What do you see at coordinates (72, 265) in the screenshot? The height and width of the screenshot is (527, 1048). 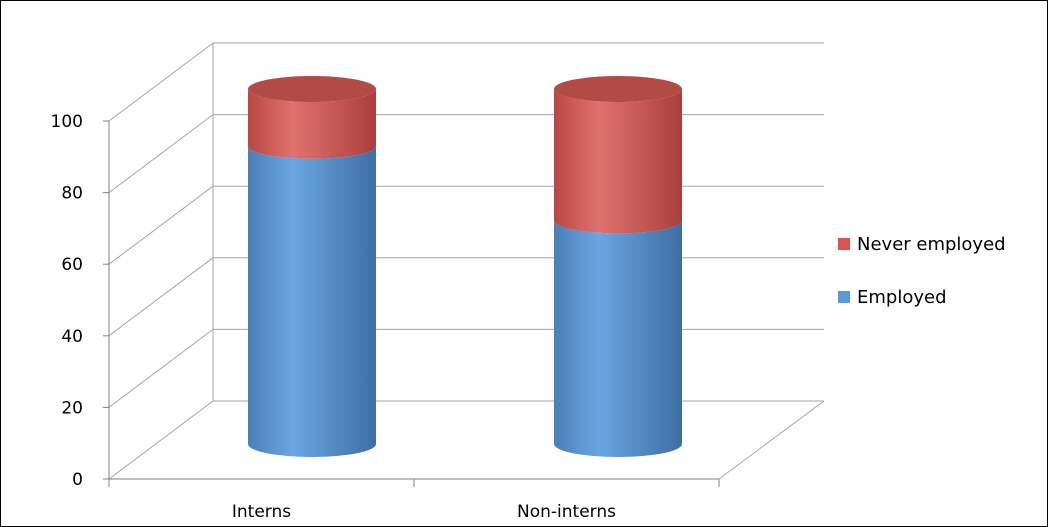 I see `y-tick-label-3: 60` at bounding box center [72, 265].